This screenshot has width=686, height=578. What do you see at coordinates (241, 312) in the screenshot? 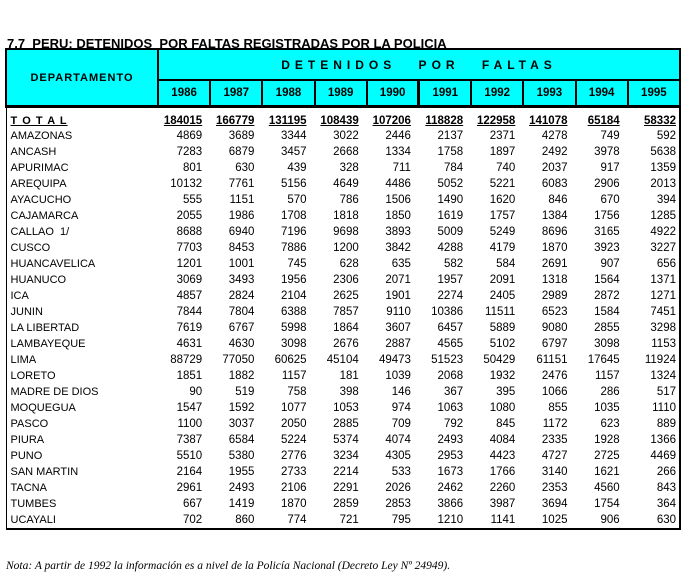
I see `value-cell: 7804` at bounding box center [241, 312].